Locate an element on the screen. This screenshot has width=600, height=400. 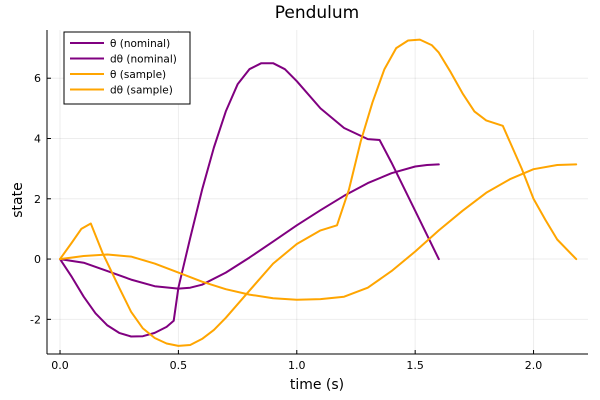
y-tick-label: 4 is located at coordinates (37, 139).